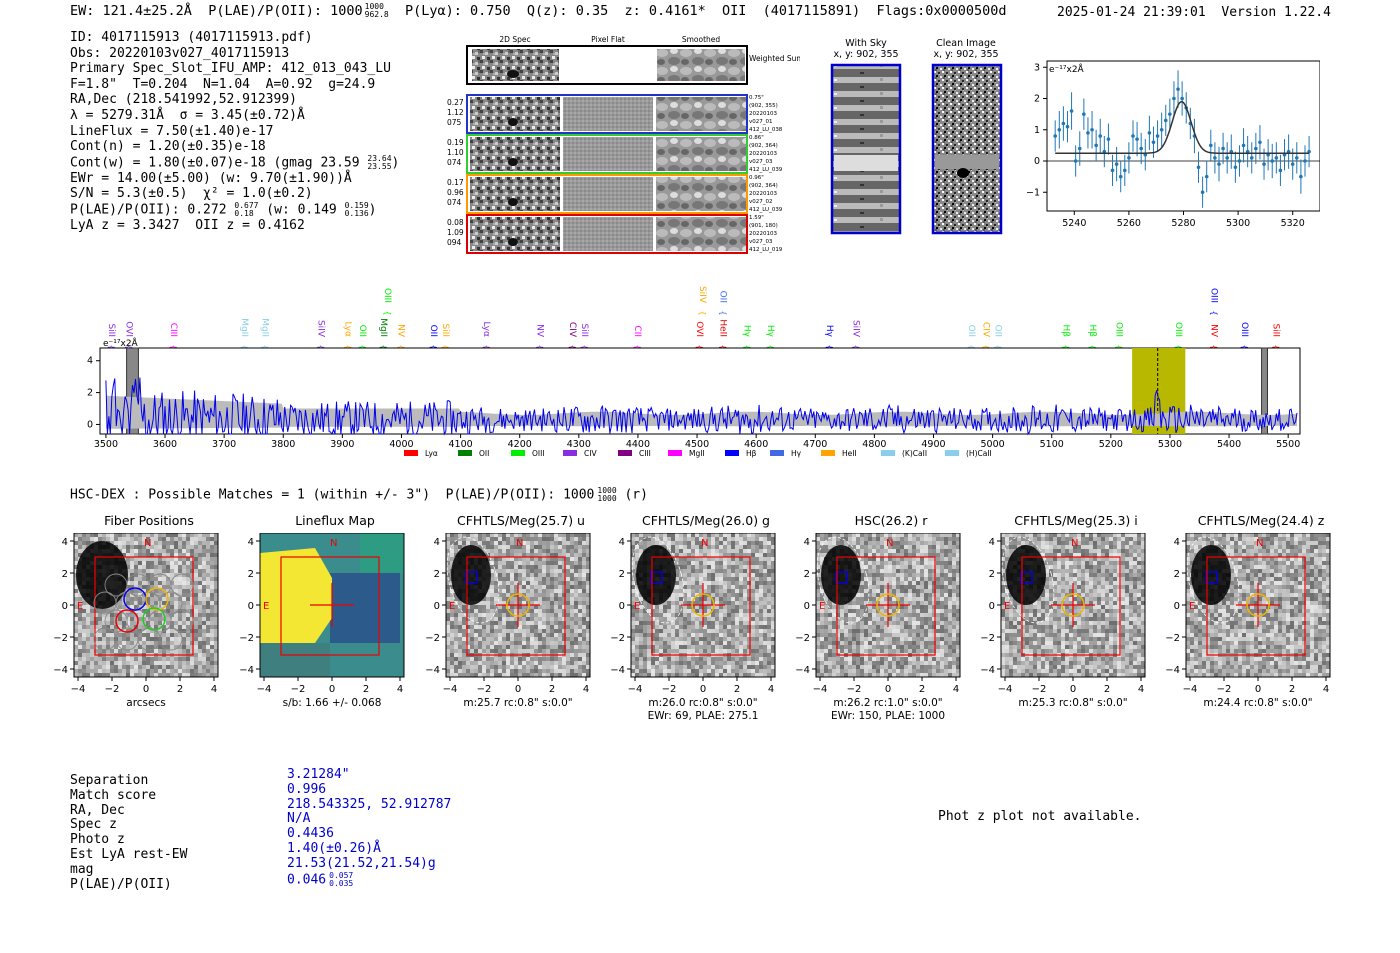 This screenshot has height=953, width=1400. I want to click on east-label: E, so click(637, 606).